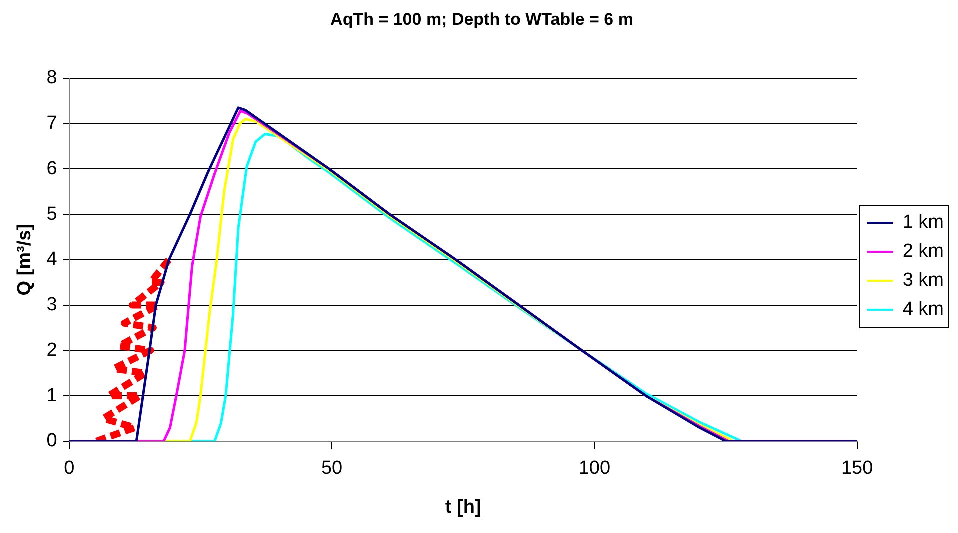  I want to click on legend-label: 4 km, so click(923, 309).